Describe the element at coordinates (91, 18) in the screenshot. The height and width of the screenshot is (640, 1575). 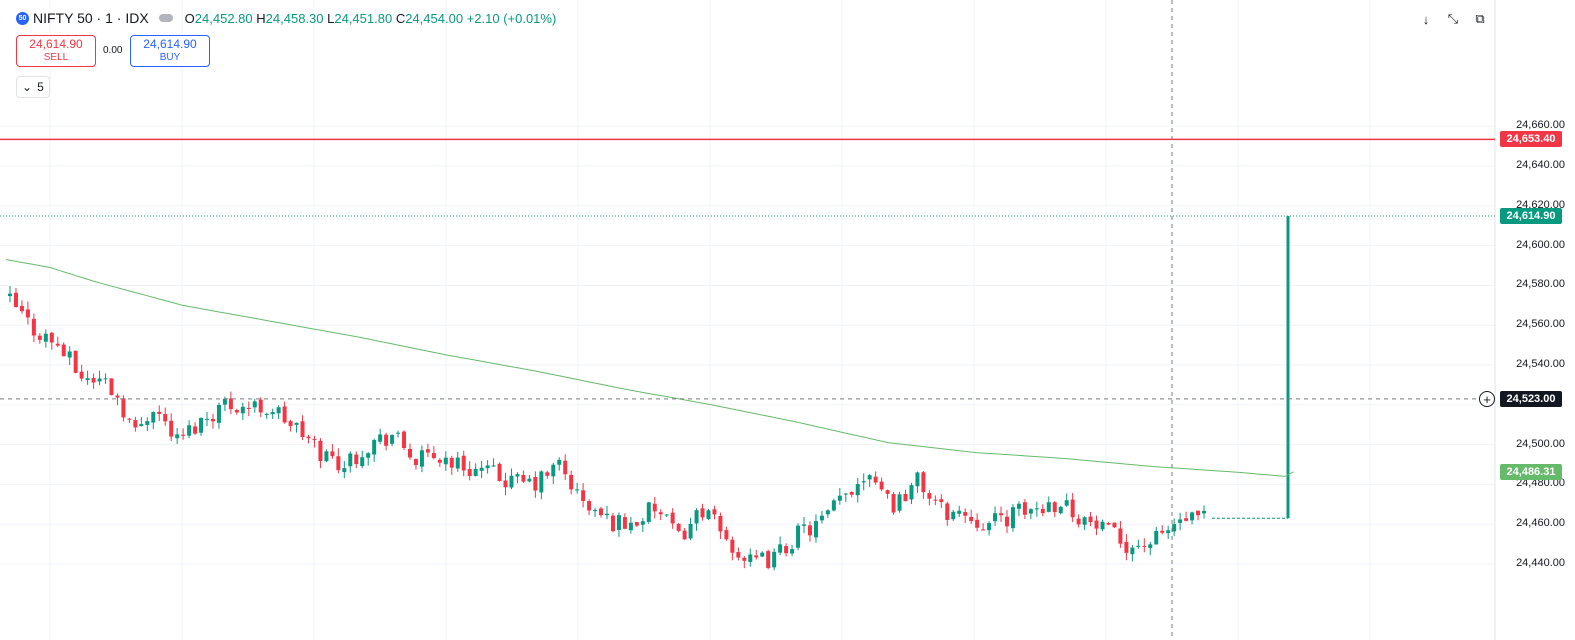
I see `symbol-title: NIFTY 50 · 1 · IDX` at that location.